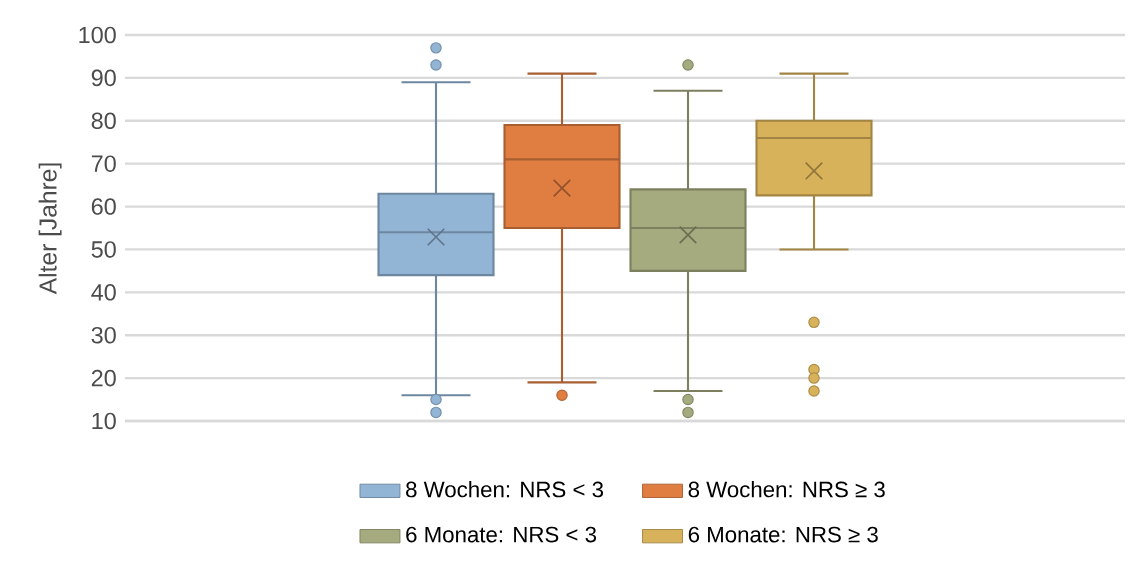 The width and height of the screenshot is (1133, 570). I want to click on y-tick-label: 100, so click(97, 35).